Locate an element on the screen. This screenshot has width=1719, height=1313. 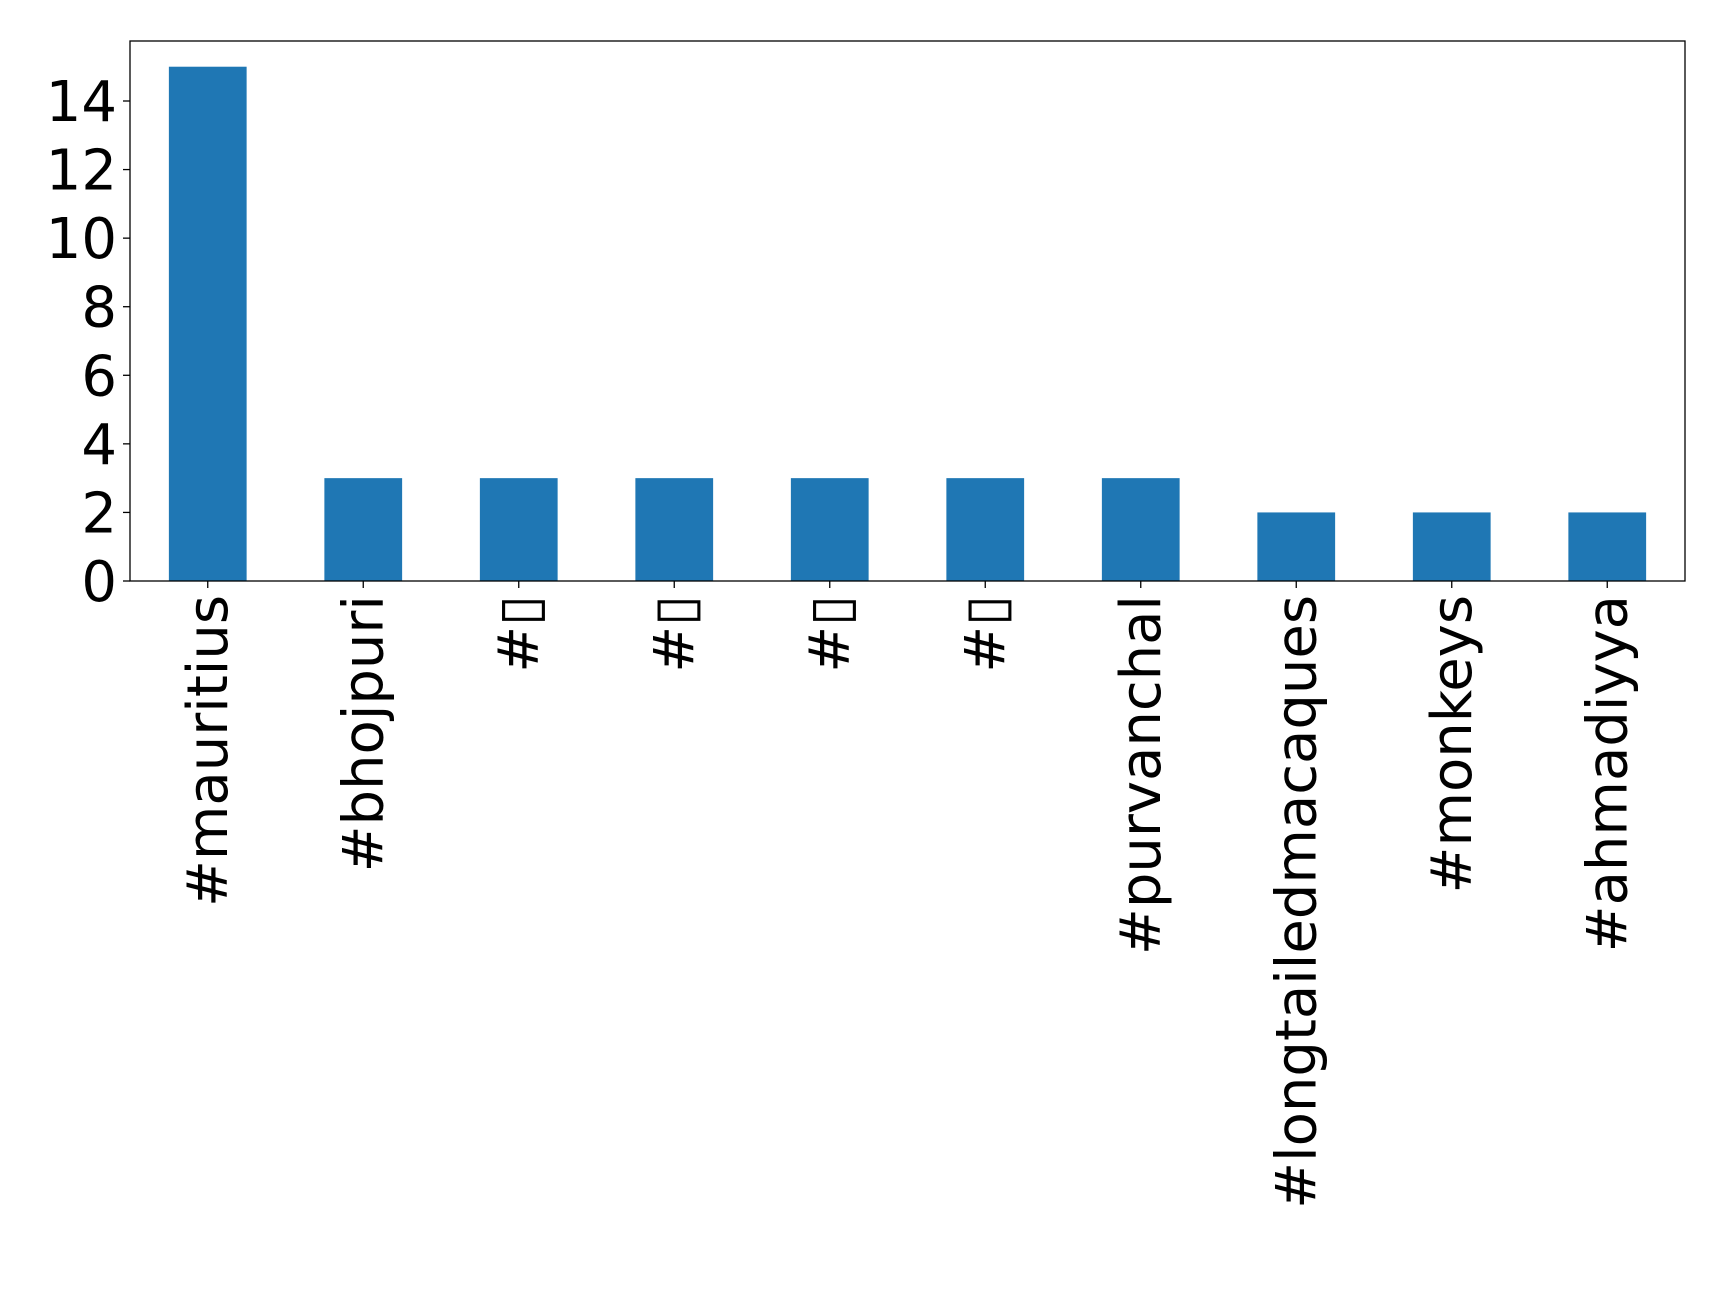
x-tick-label: #longtailedmacaques is located at coordinates (1296, 902).